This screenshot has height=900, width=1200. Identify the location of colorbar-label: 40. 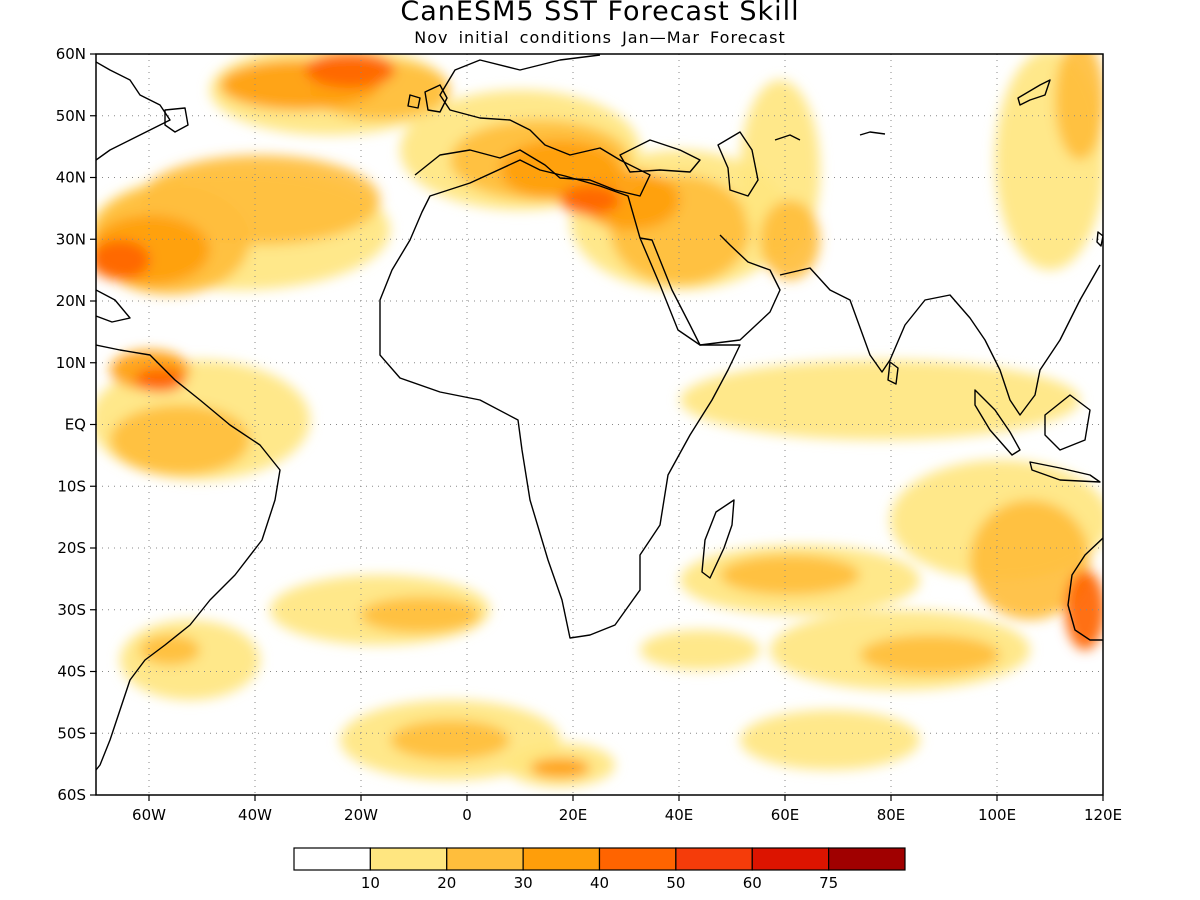
(599, 883).